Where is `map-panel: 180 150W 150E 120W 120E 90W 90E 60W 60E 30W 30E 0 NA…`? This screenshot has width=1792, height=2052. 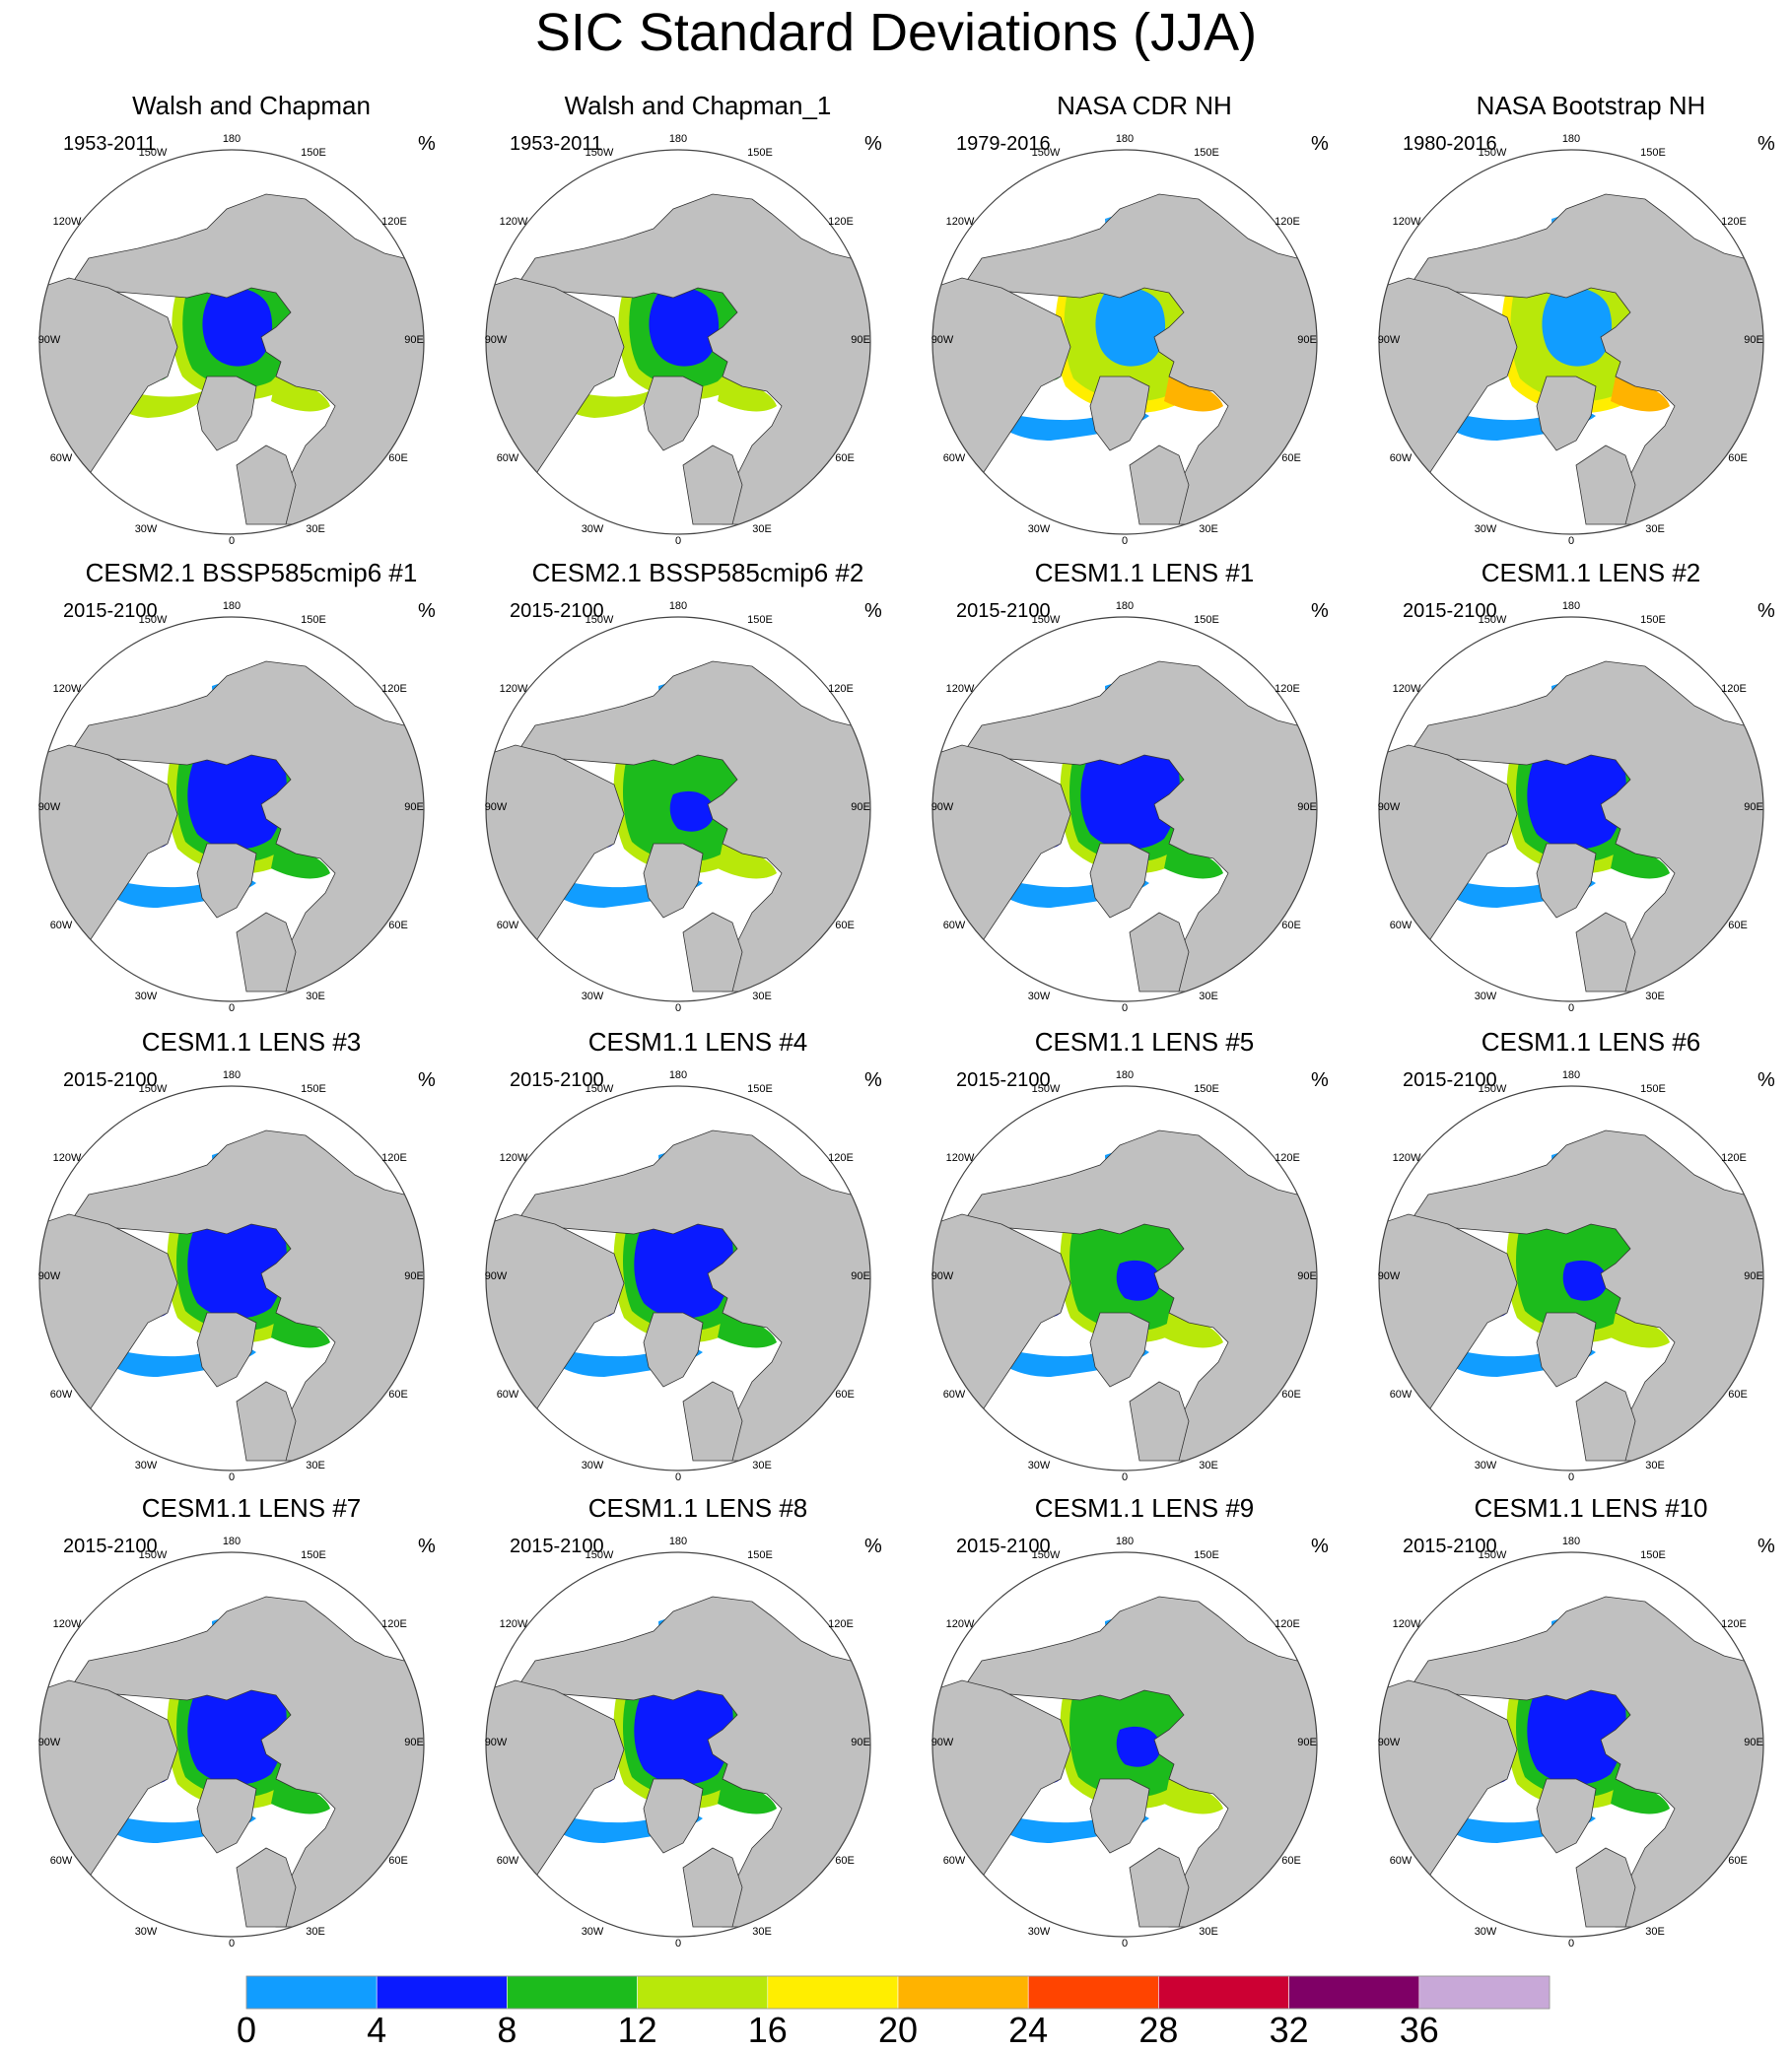
map-panel: 180 150W 150E 120W 120E 90W 90E 60W 60E 30W 30E 0 NA… is located at coordinates (1144, 319).